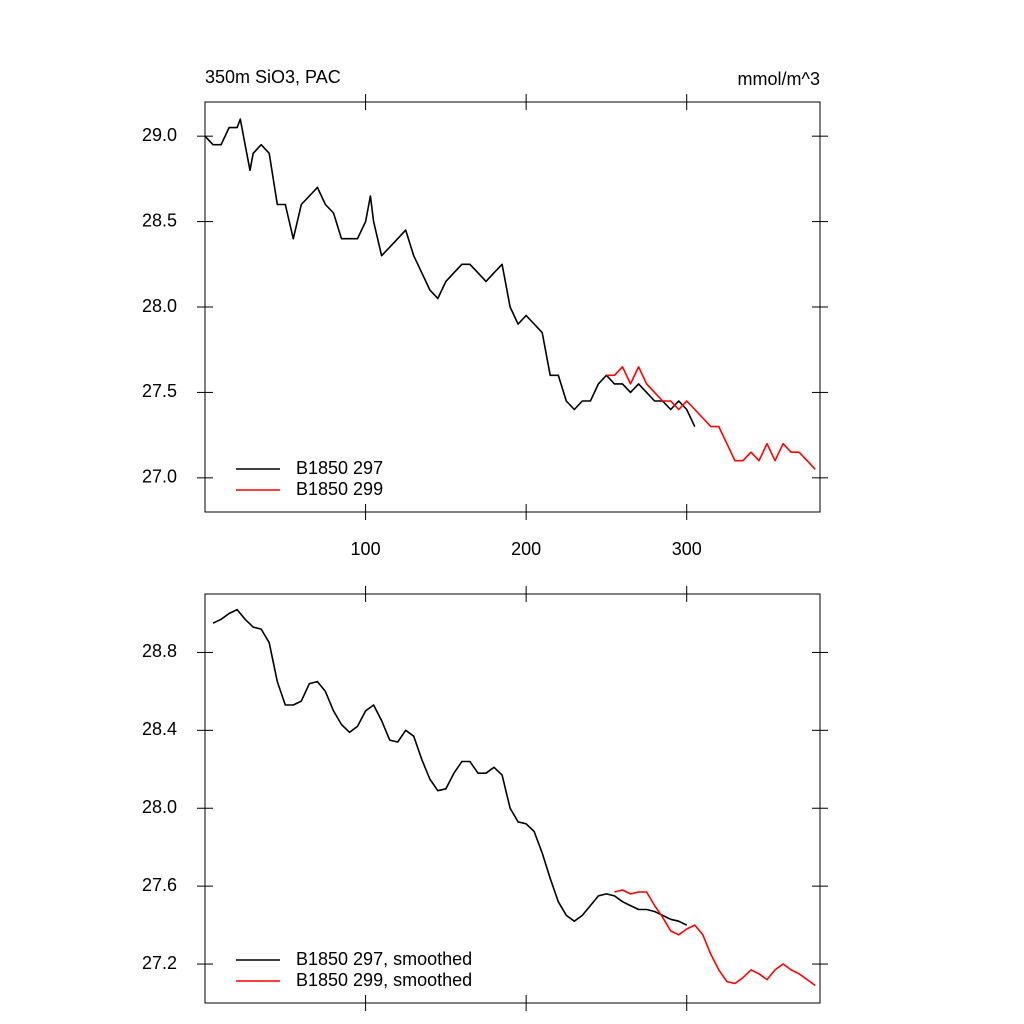 This screenshot has width=1024, height=1024. Describe the element at coordinates (159, 220) in the screenshot. I see `y-tick-label: 28.5` at that location.